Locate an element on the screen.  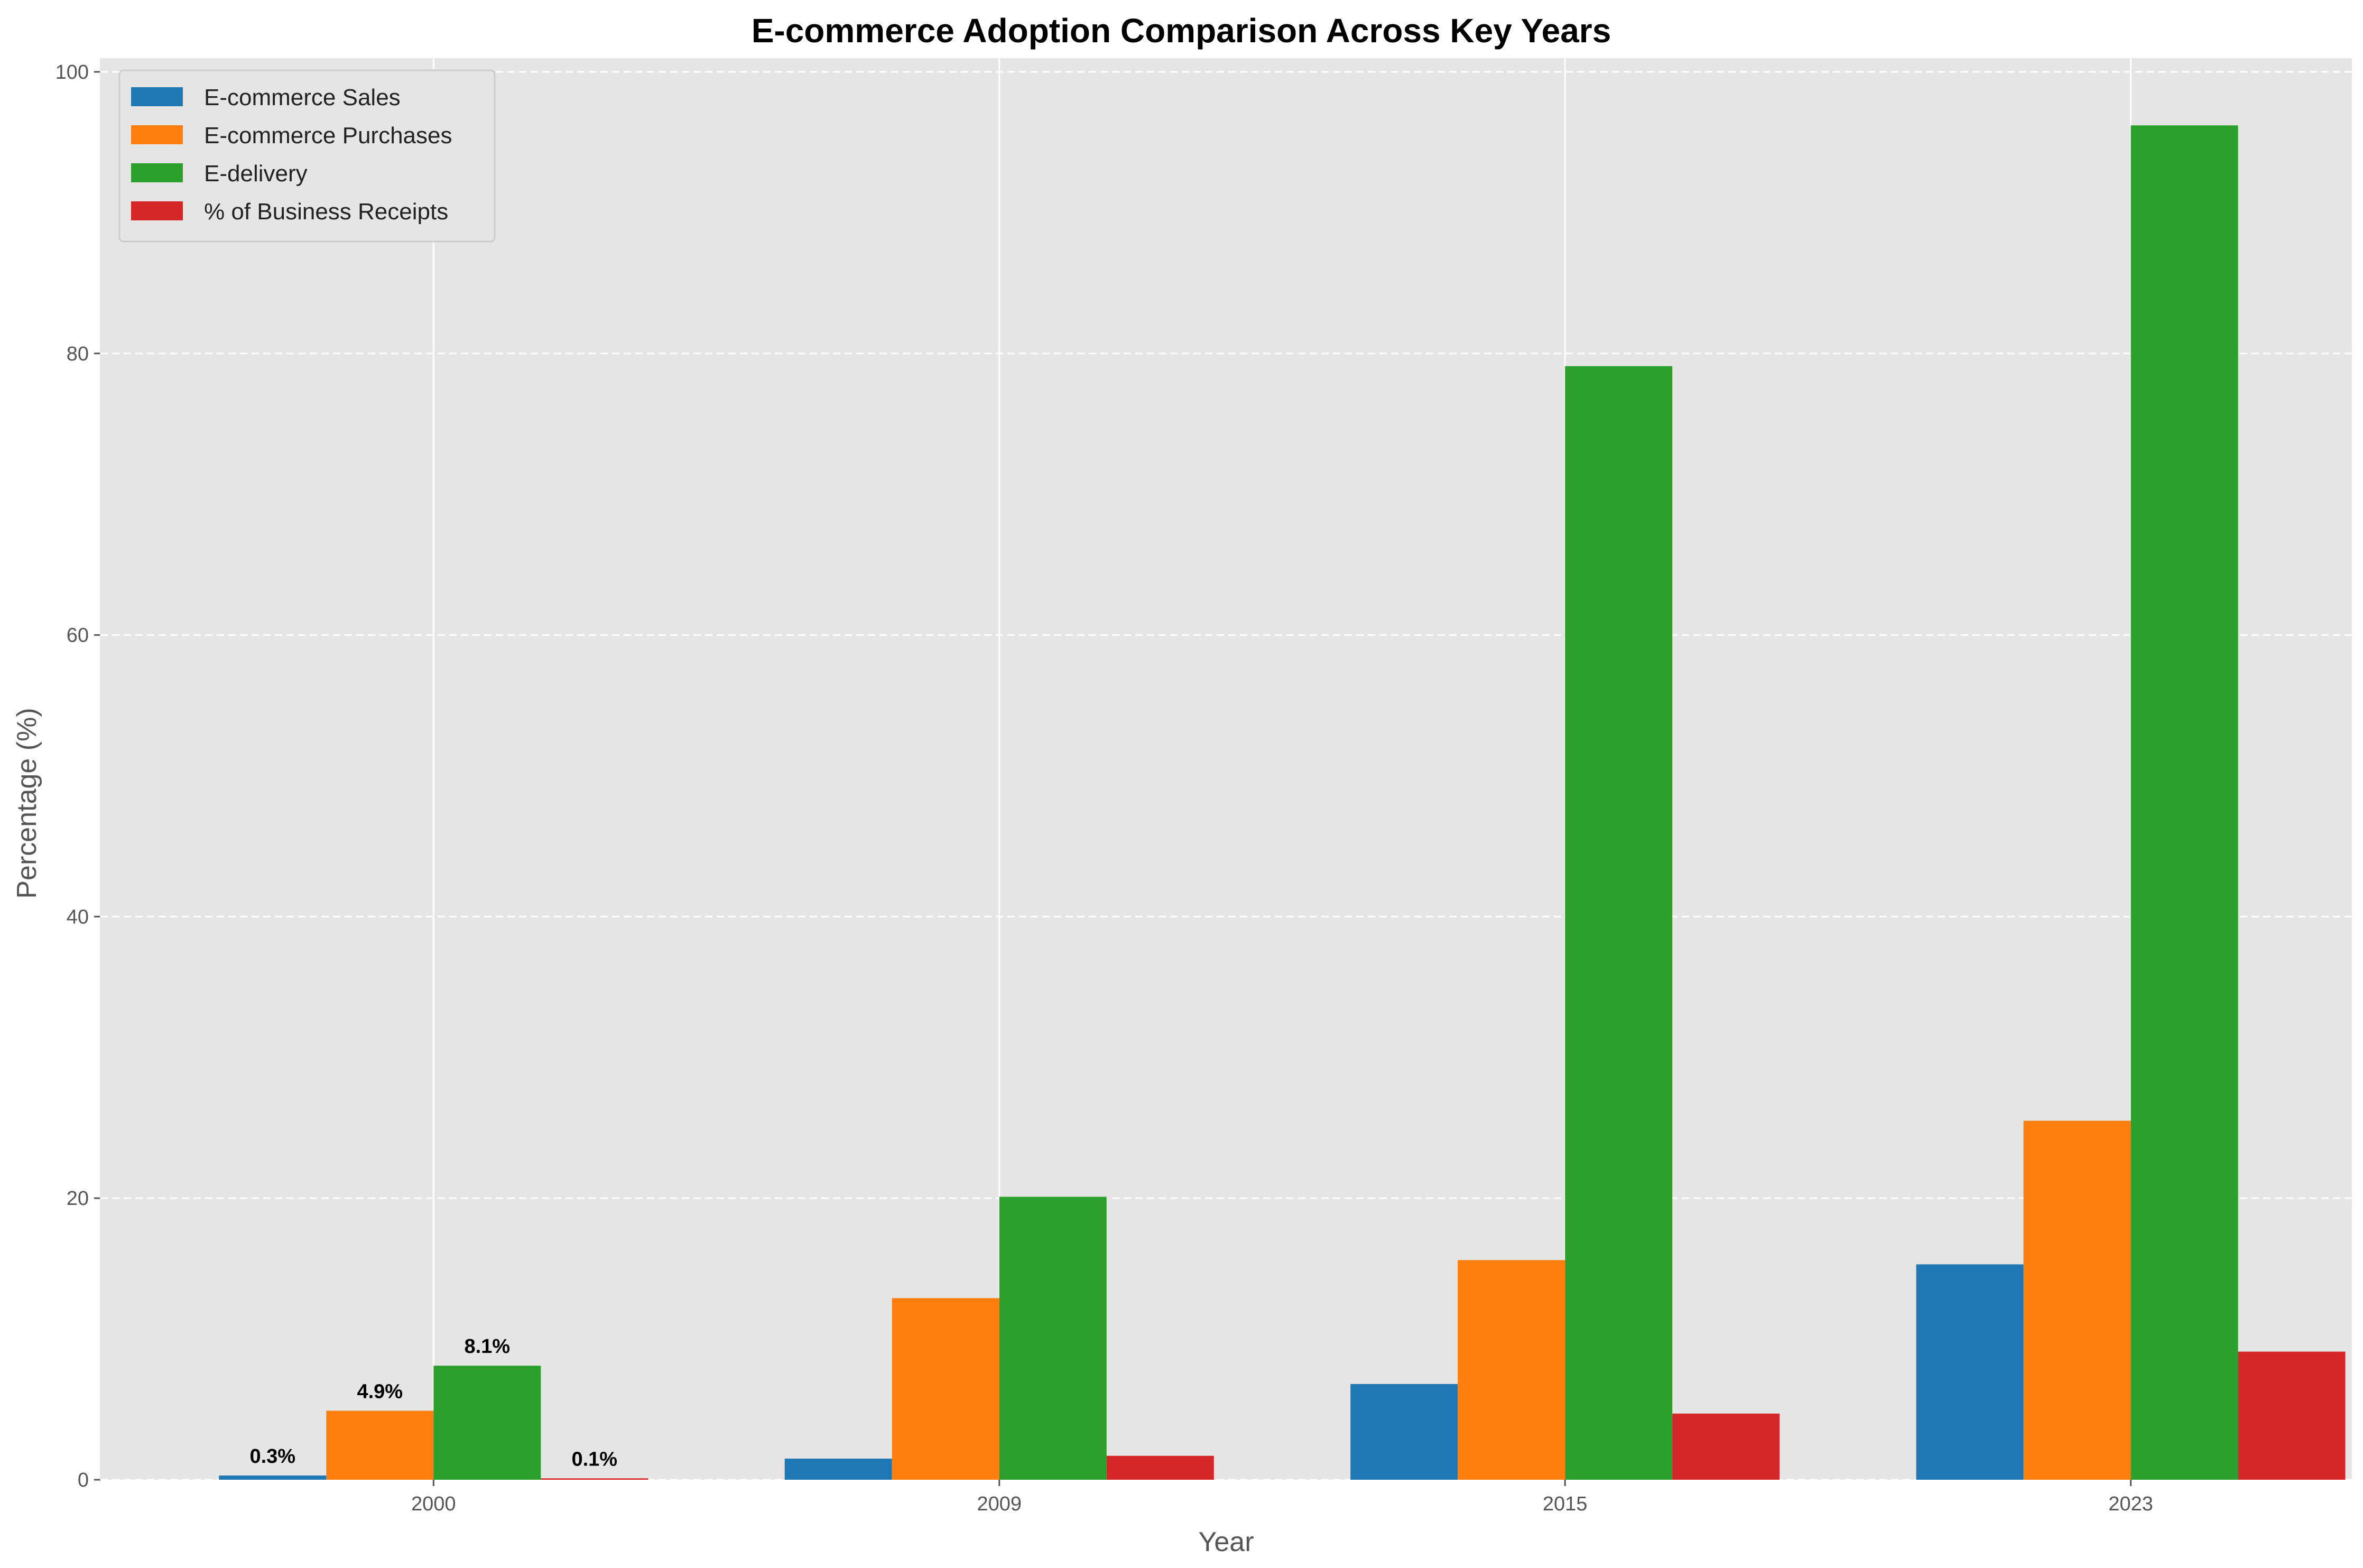
x-tick-label: 2009 is located at coordinates (999, 1504).